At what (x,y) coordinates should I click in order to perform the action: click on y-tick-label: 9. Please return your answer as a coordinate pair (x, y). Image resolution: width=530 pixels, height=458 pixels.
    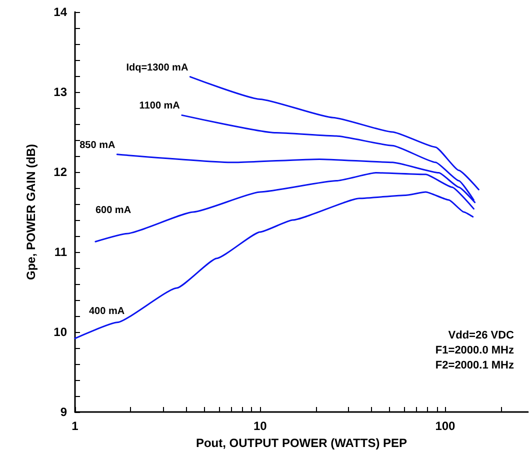
    Looking at the image, I should click on (64, 412).